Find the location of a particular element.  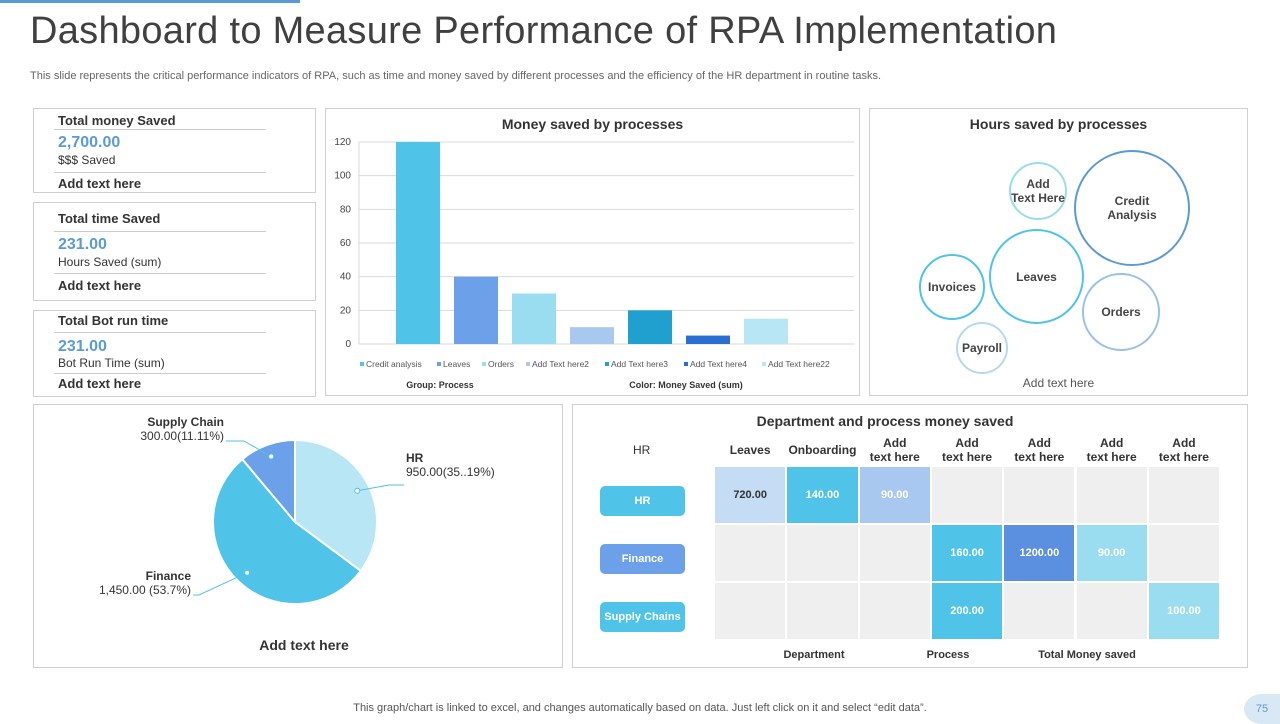

y-tick-label: 20 is located at coordinates (346, 310).